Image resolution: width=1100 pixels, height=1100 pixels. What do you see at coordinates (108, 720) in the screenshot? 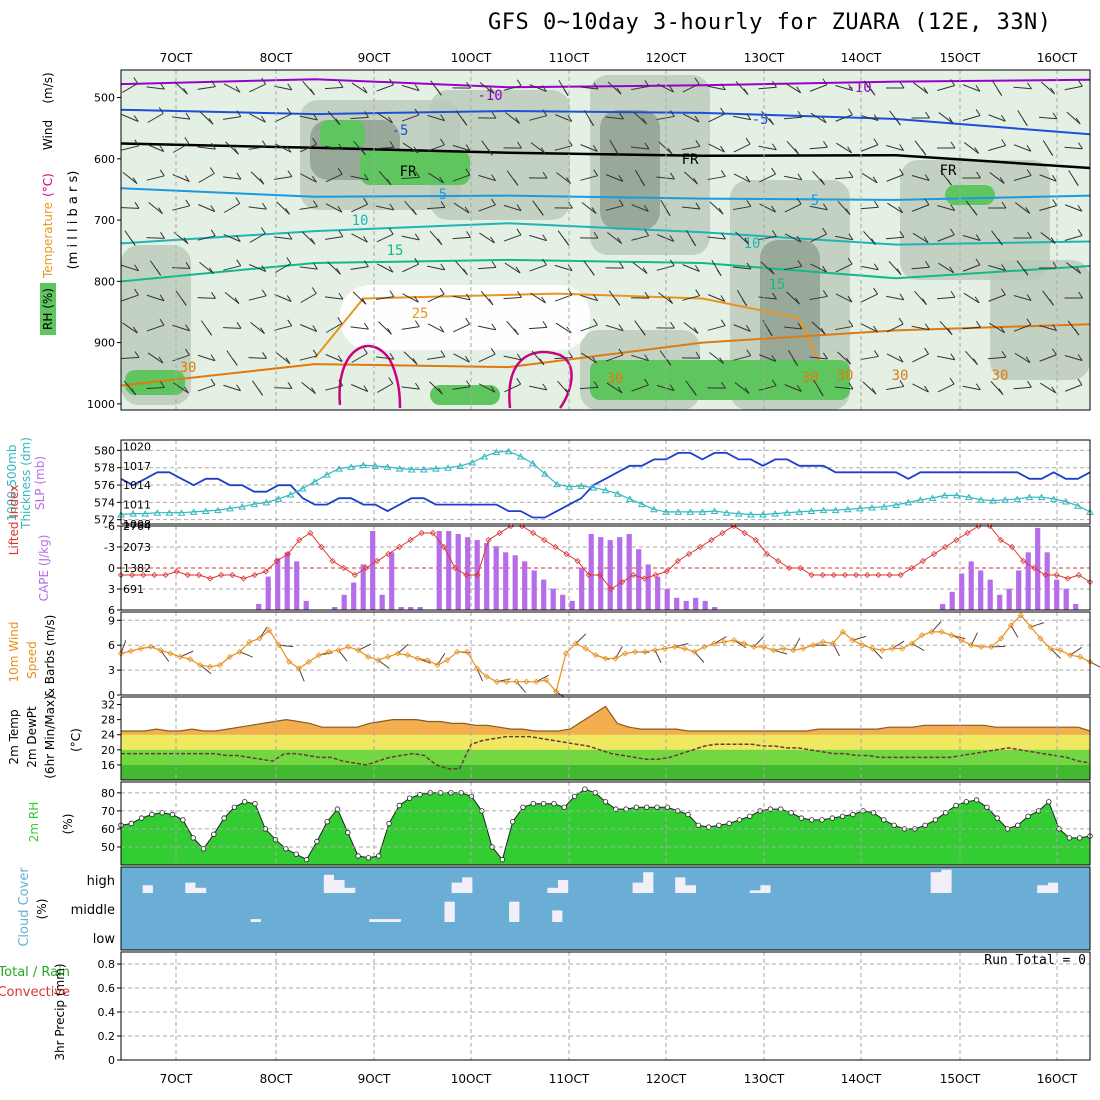
I see `y-tick-label: 28` at bounding box center [108, 720].